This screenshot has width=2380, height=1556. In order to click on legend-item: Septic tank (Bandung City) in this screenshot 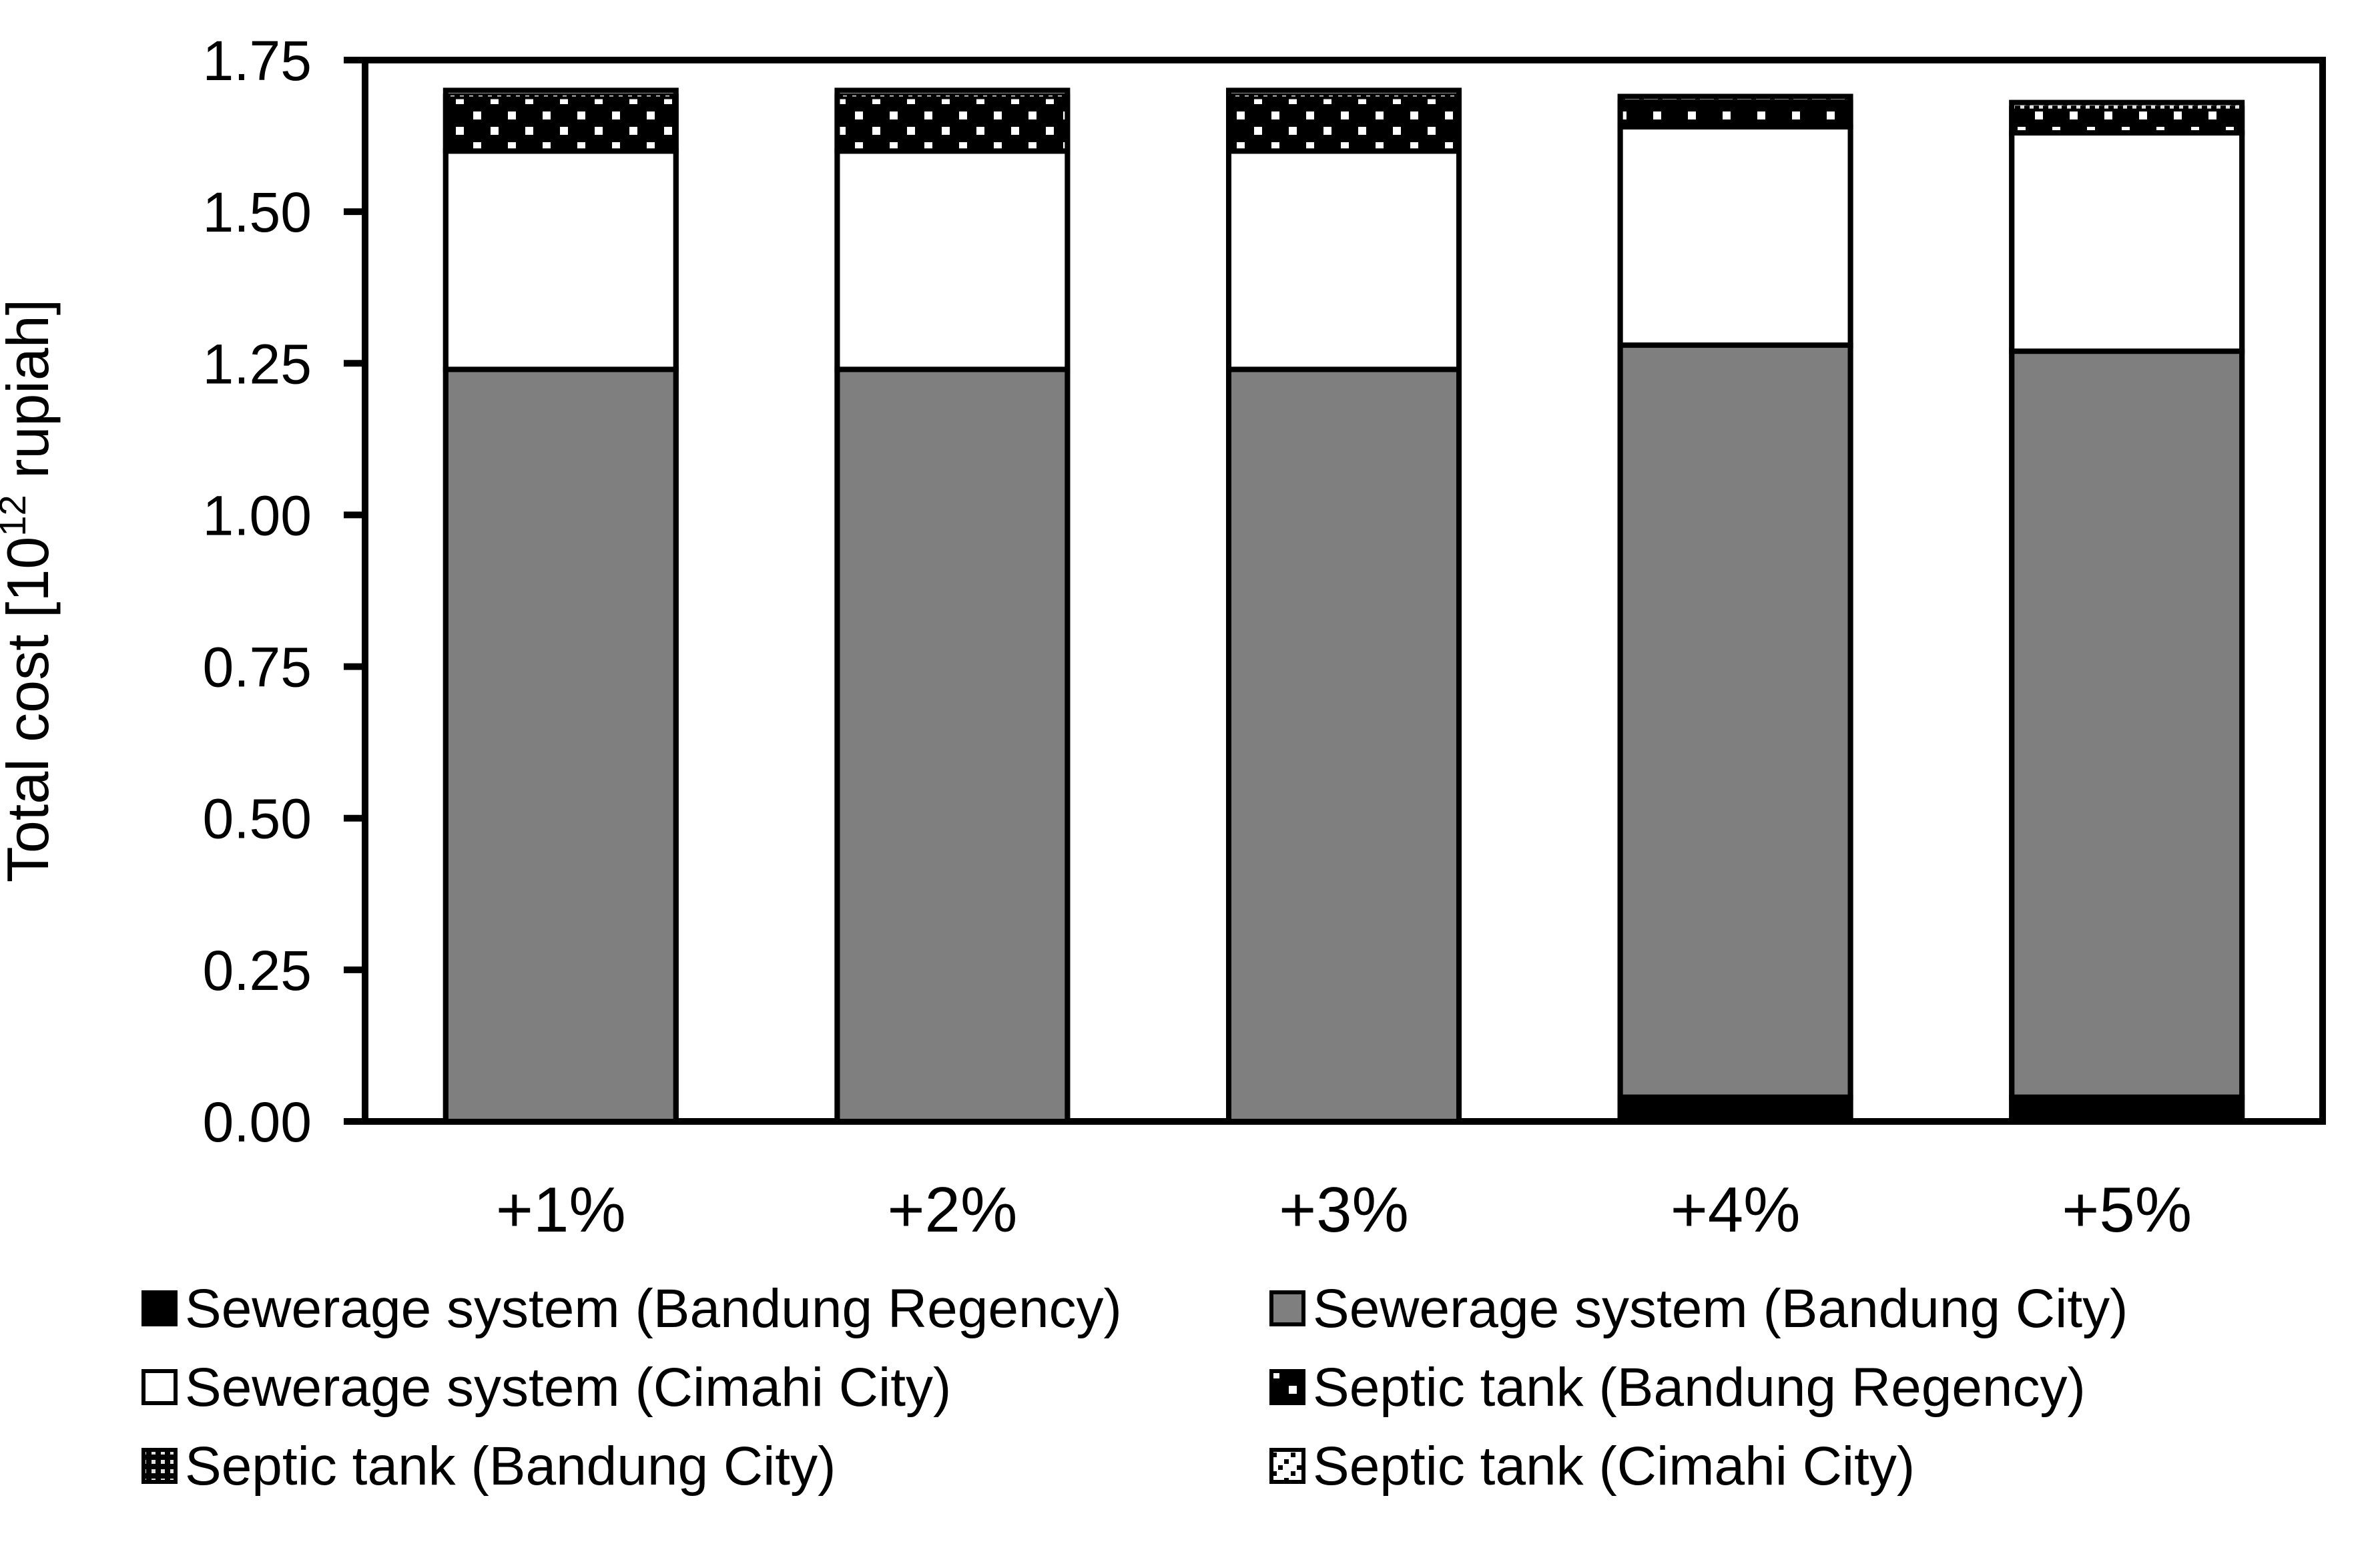, I will do `click(488, 1466)`.